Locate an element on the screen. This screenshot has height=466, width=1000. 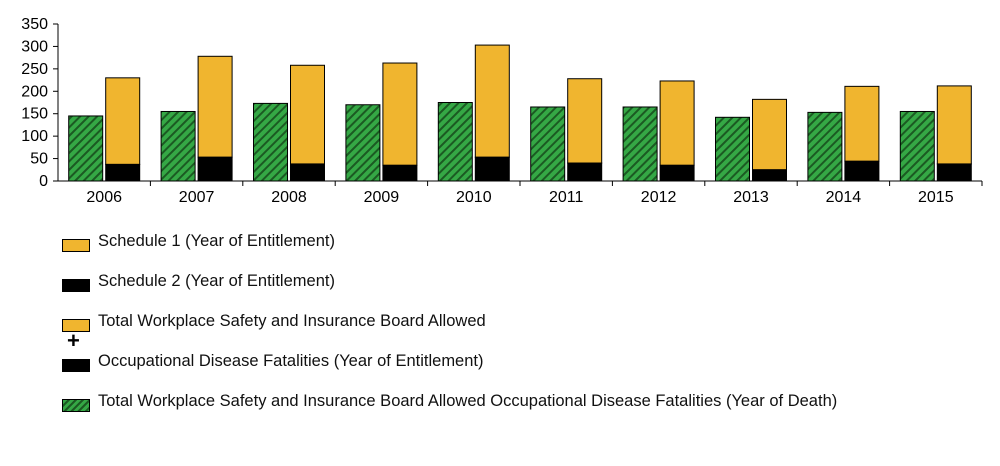
legend-label-schedule-2: Schedule 2 (Year of Entitlement) is located at coordinates (216, 281).